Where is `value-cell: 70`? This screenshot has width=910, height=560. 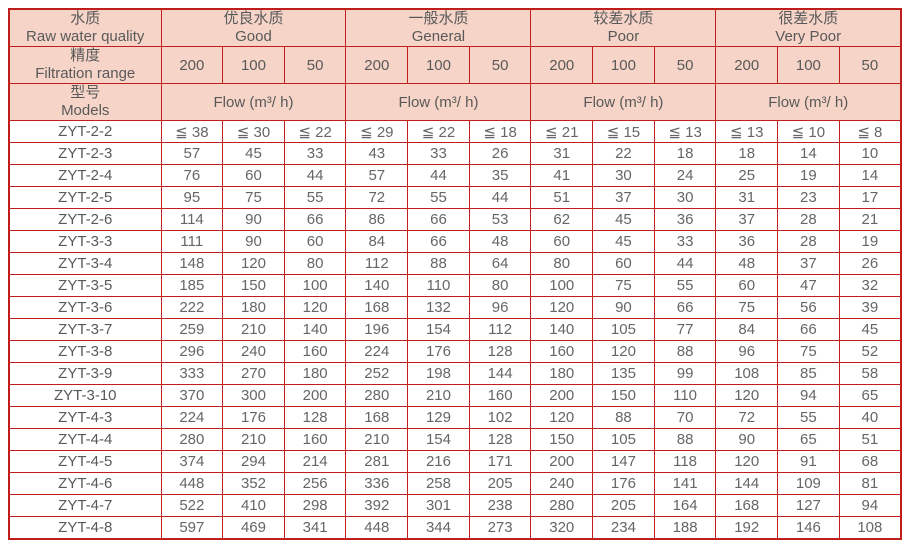
value-cell: 70 is located at coordinates (685, 417).